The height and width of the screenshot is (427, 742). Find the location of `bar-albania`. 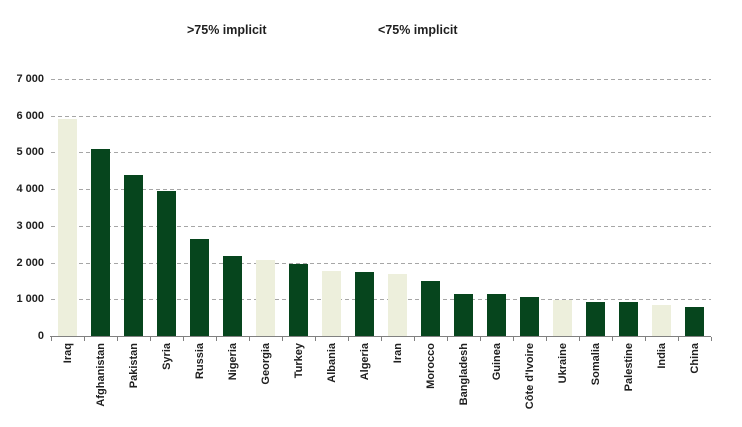

bar-albania is located at coordinates (331, 303).